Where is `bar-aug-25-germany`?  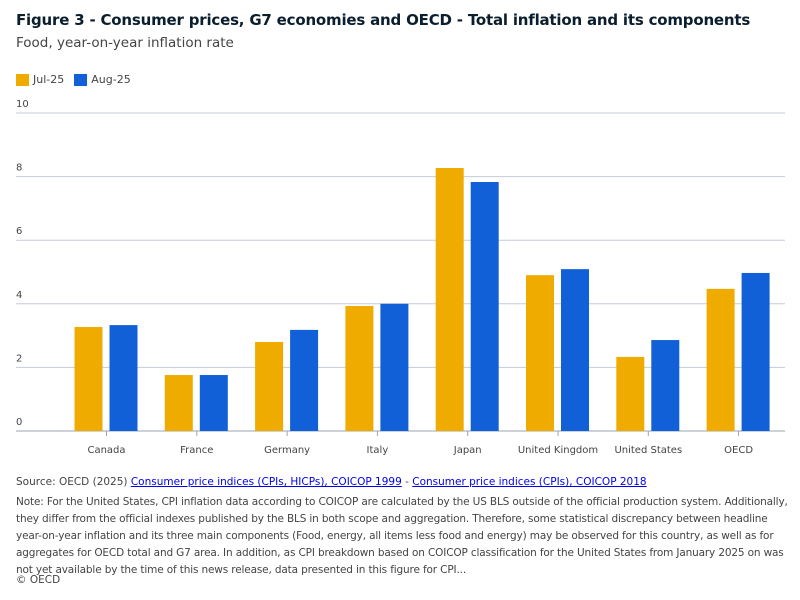
bar-aug-25-germany is located at coordinates (304, 380).